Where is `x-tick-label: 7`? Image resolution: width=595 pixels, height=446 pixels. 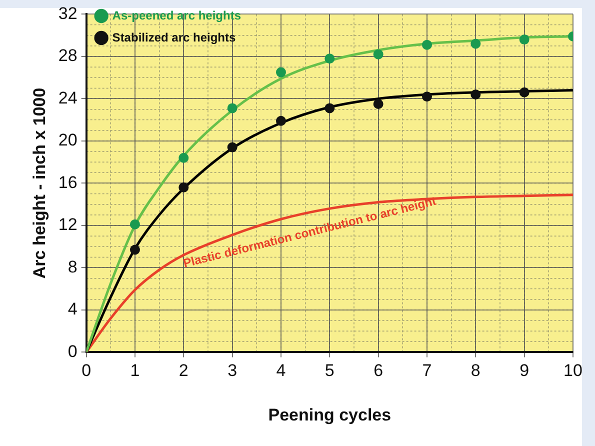 x-tick-label: 7 is located at coordinates (427, 370).